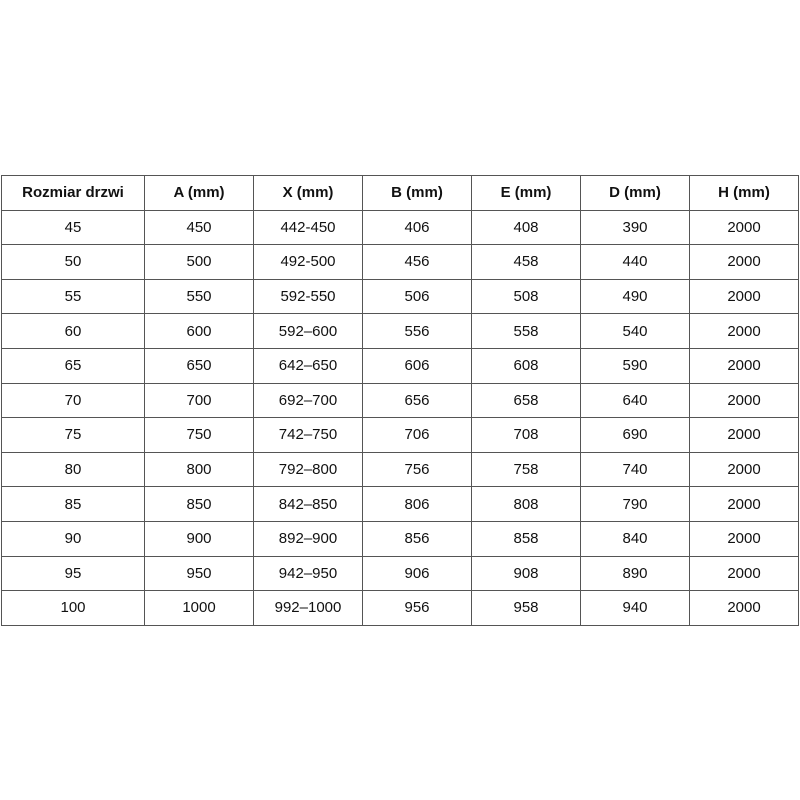 The image size is (800, 800). What do you see at coordinates (744, 193) in the screenshot?
I see `column-header: H (mm)` at bounding box center [744, 193].